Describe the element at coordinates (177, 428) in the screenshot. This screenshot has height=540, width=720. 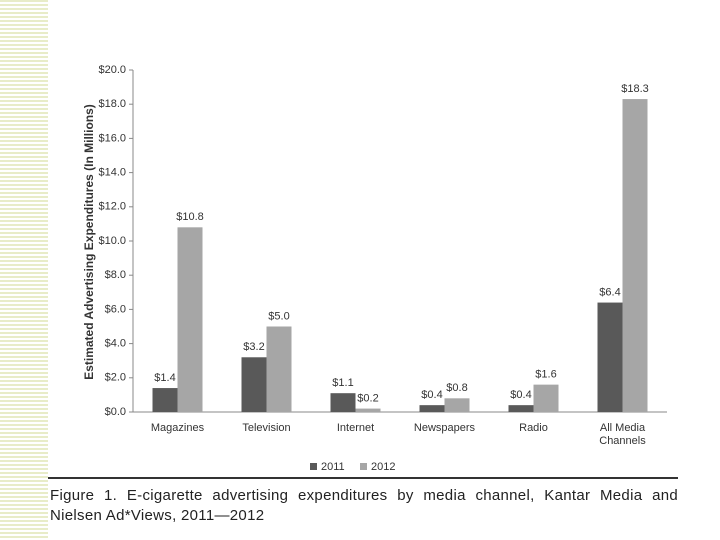
I see `x-tick-label: Magazines` at that location.